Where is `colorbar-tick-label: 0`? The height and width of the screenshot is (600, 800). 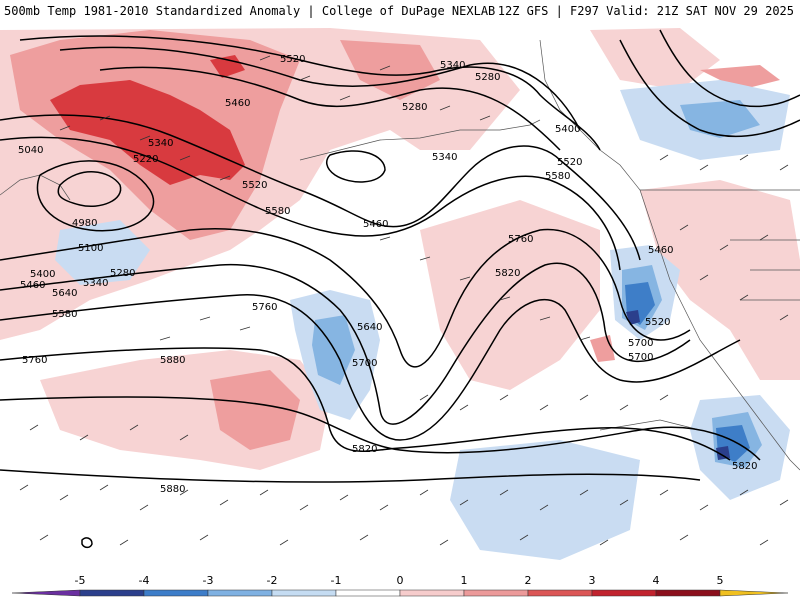 colorbar-tick-label: 0 is located at coordinates (400, 580).